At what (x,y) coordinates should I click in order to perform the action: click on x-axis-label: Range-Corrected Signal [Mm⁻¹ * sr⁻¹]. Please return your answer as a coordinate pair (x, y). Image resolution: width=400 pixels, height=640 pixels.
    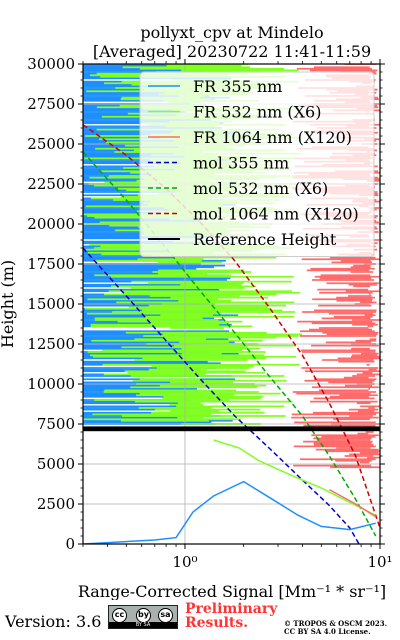
    Looking at the image, I should click on (232, 591).